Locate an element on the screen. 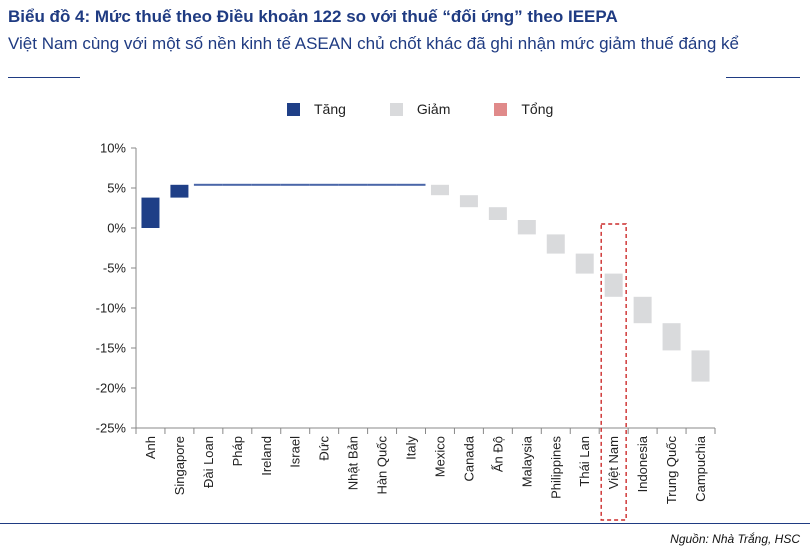 Image resolution: width=810 pixels, height=556 pixels. x-tick-label: Đức is located at coordinates (324, 448).